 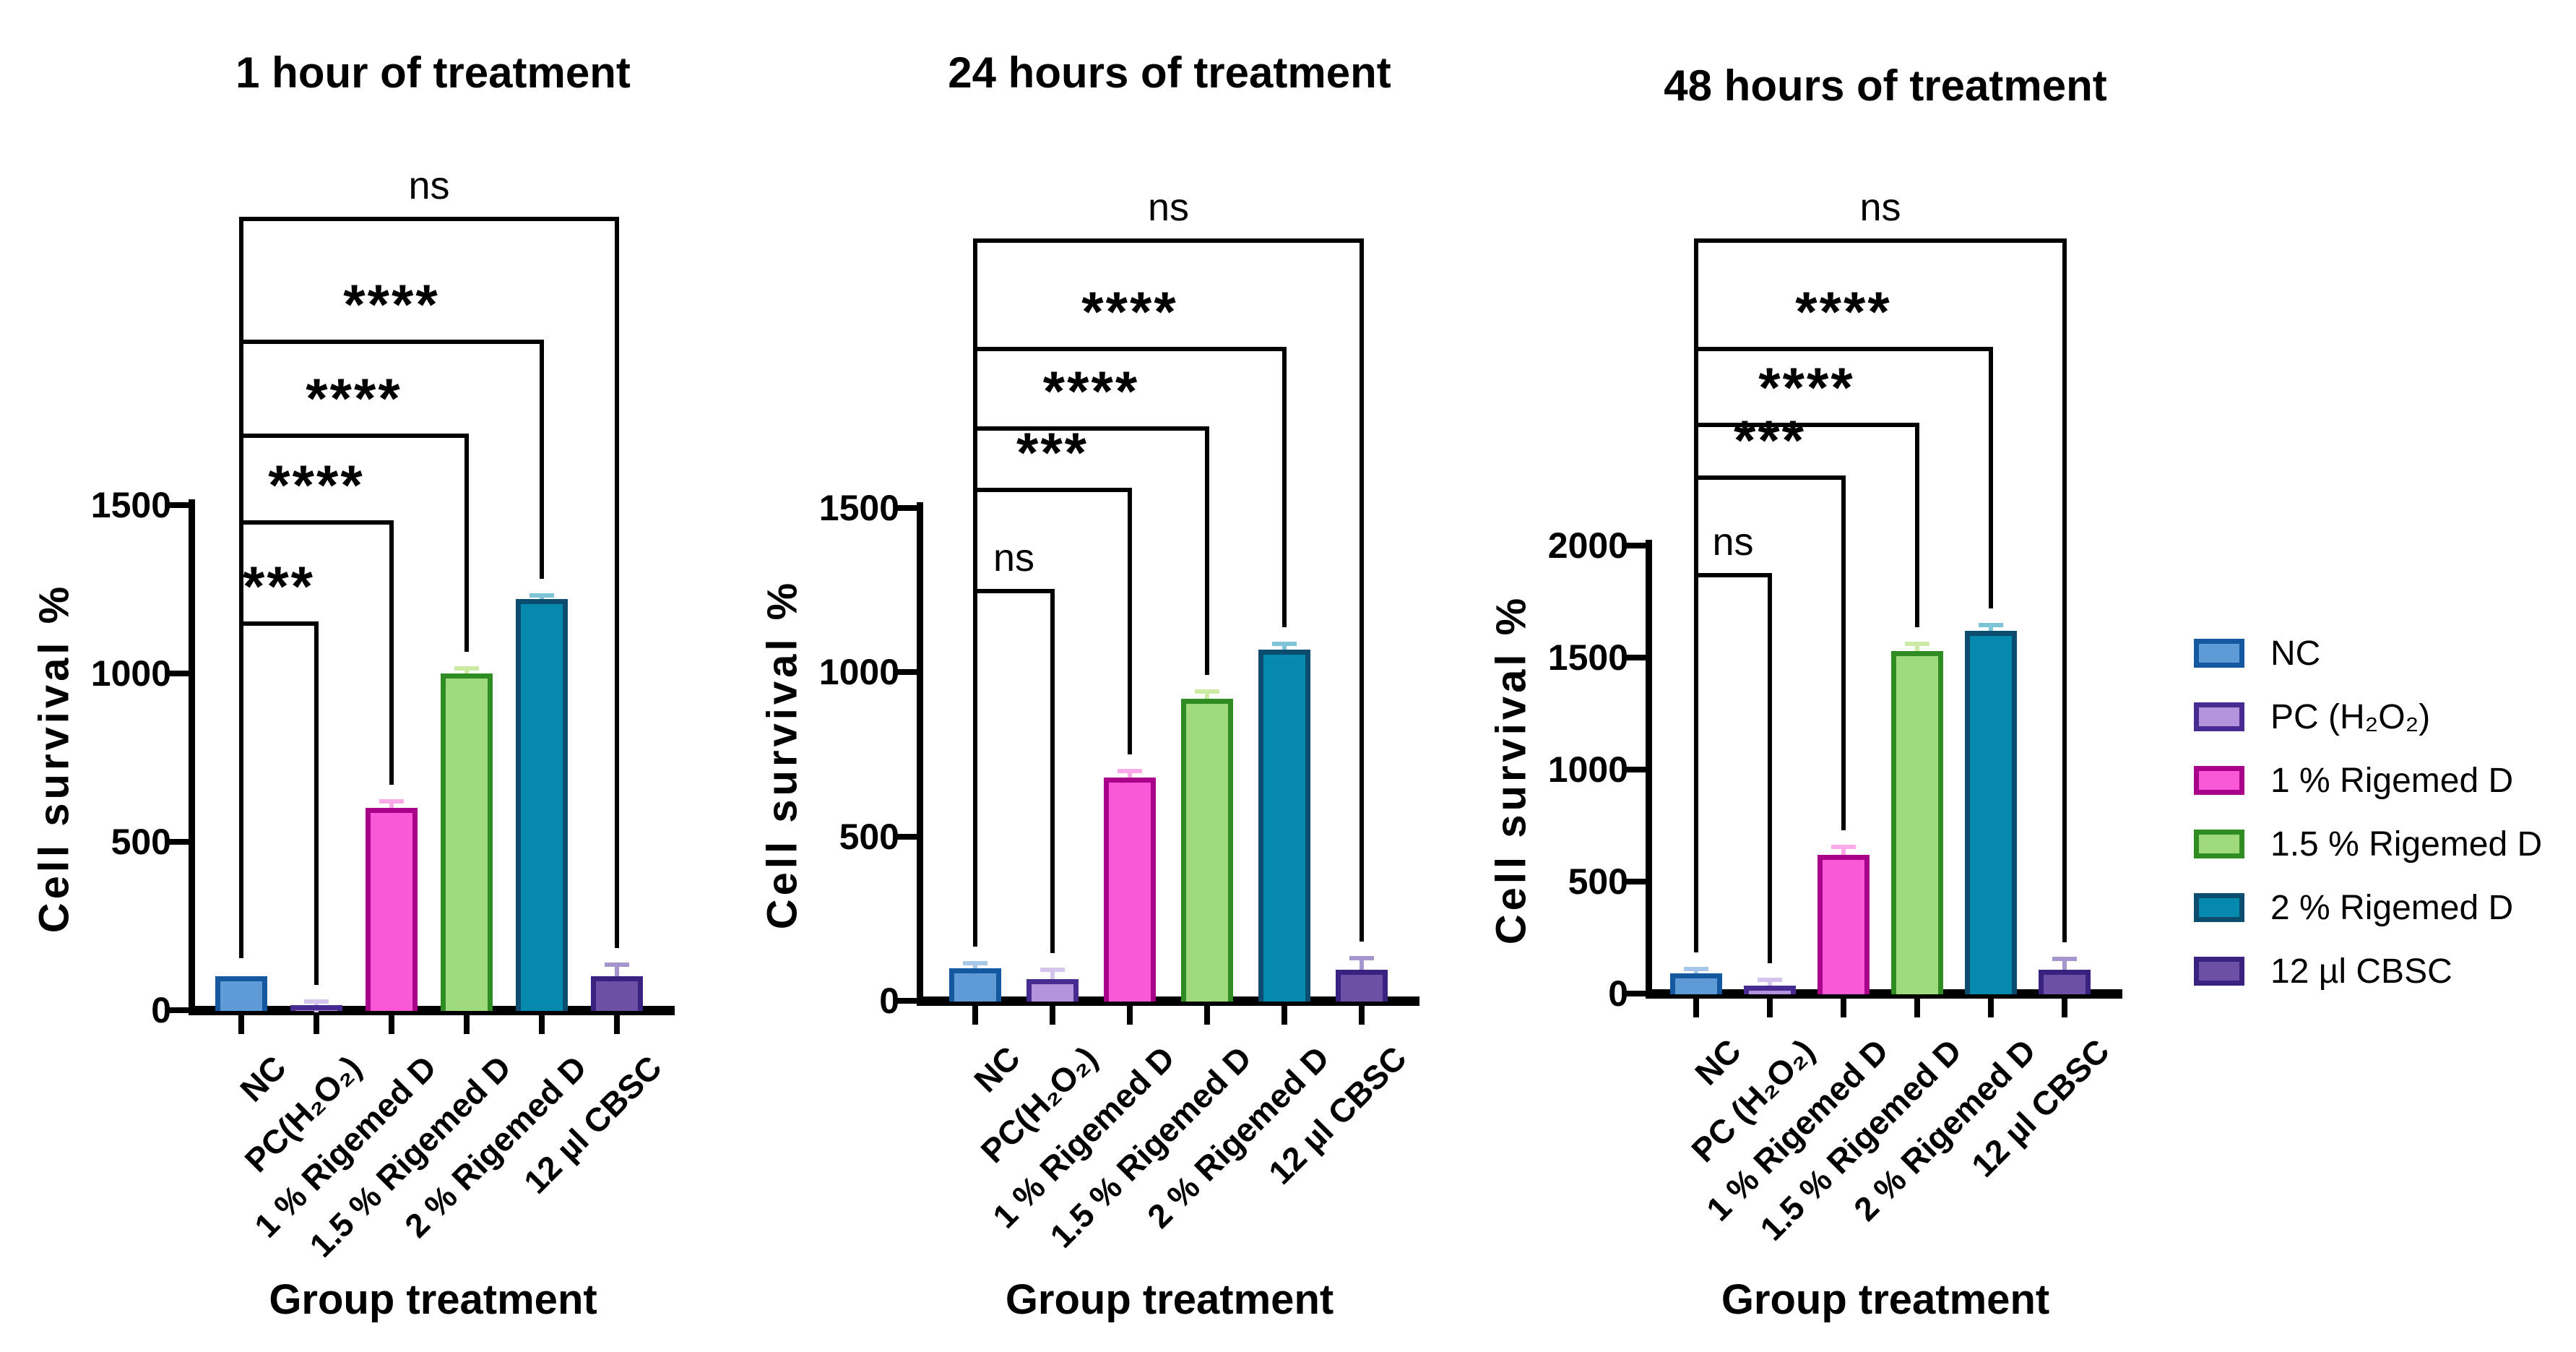 What do you see at coordinates (1207, 698) in the screenshot?
I see `error-bar-stem-1-5pct-rigemed-d` at bounding box center [1207, 698].